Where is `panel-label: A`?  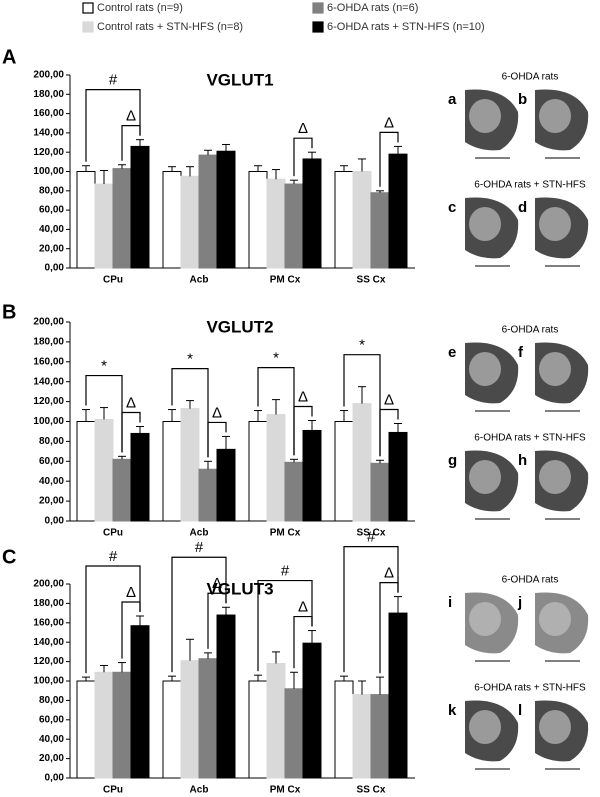 panel-label: A is located at coordinates (9, 57).